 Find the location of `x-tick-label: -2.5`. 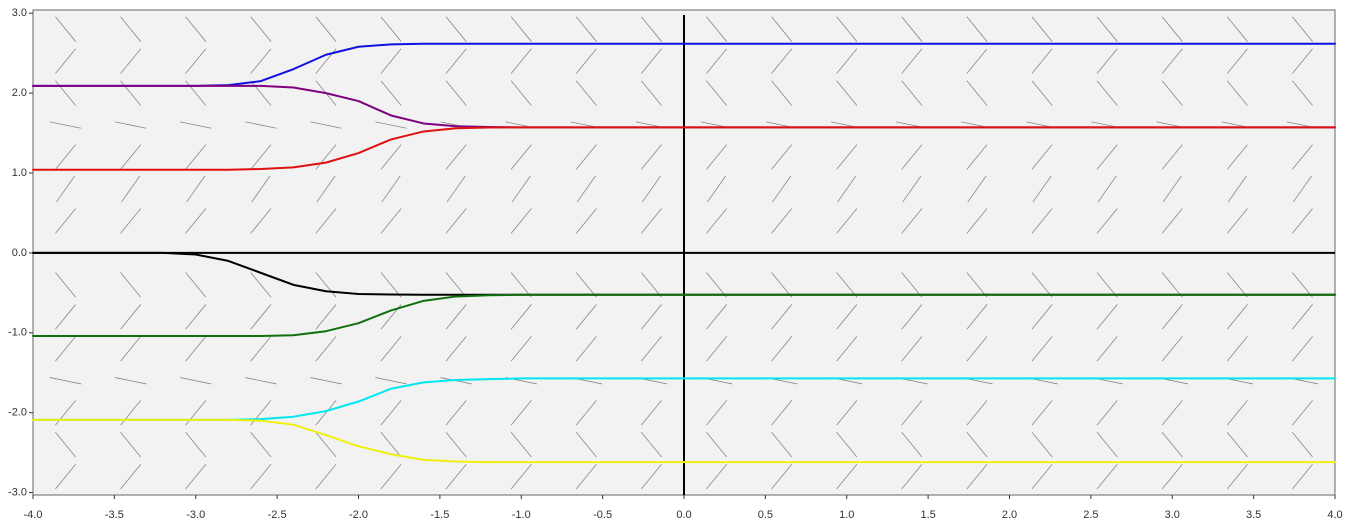

x-tick-label: -2.5 is located at coordinates (277, 515).